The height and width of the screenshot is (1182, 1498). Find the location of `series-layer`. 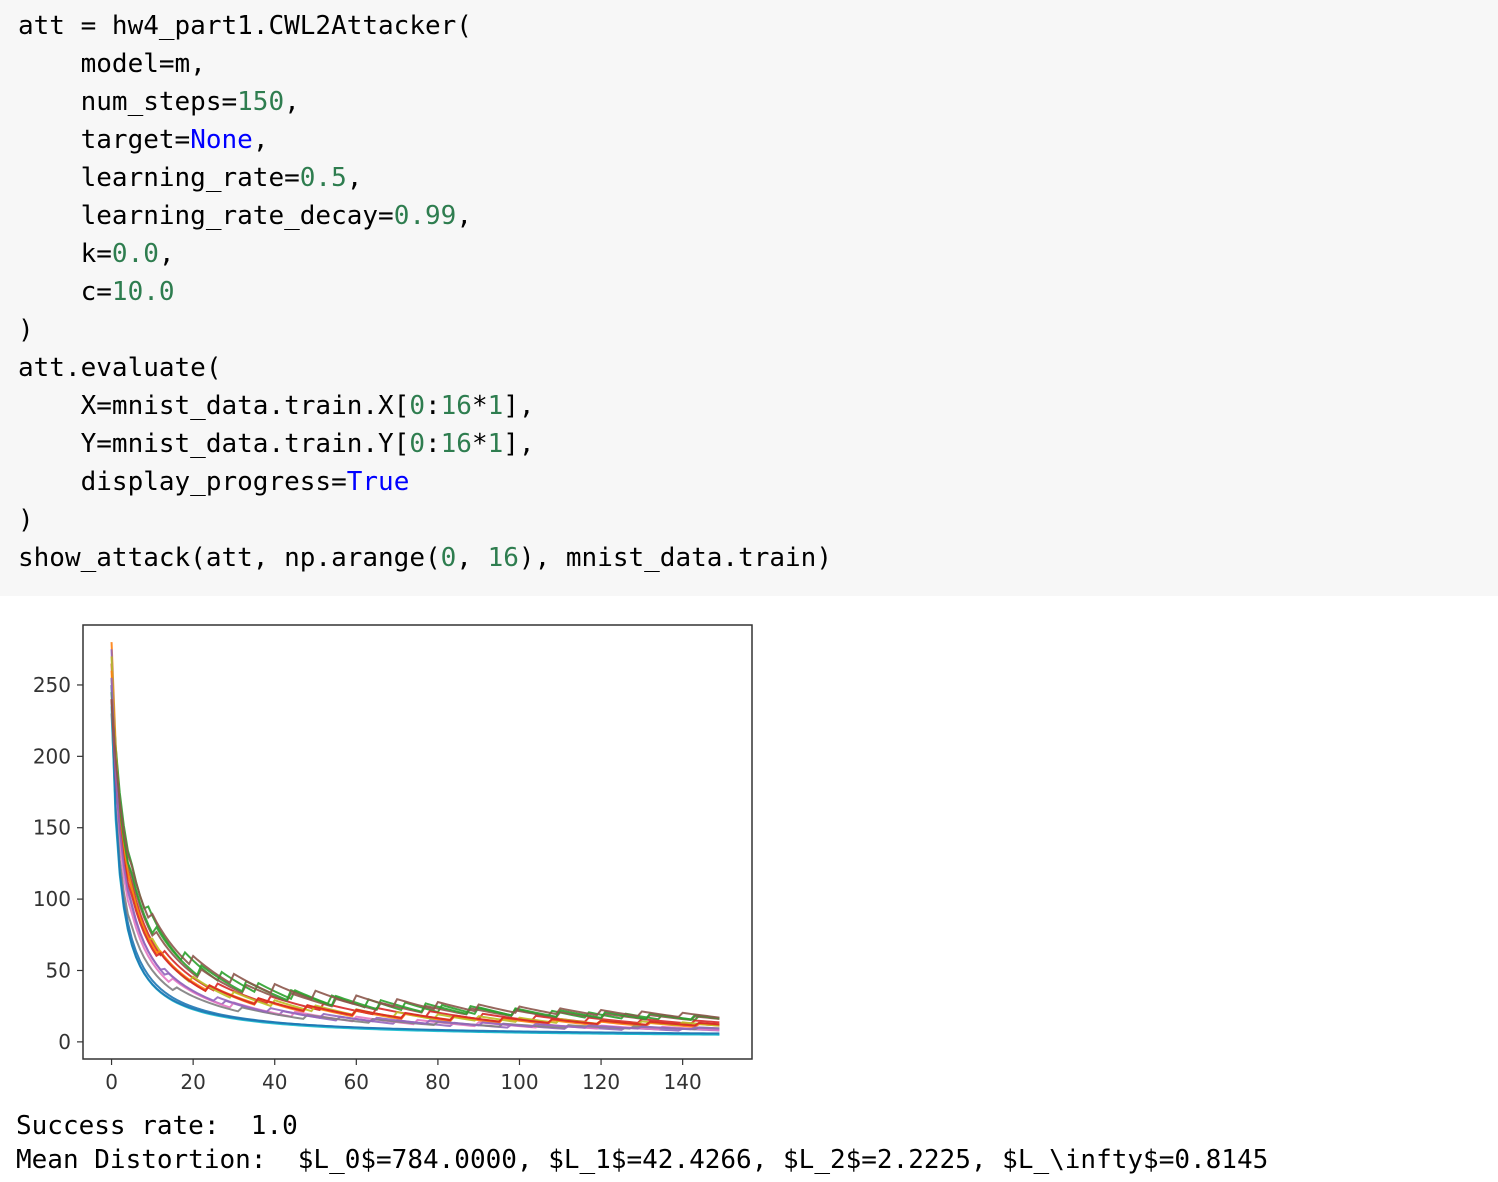

series-layer is located at coordinates (415, 839).